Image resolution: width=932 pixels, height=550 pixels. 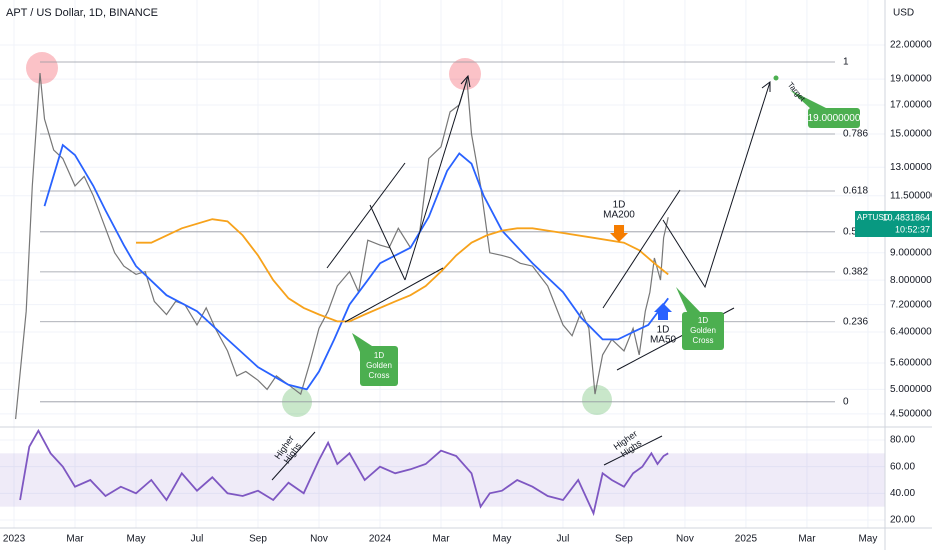 What do you see at coordinates (911, 79) in the screenshot?
I see `y-tick-label: 19.0000000` at bounding box center [911, 79].